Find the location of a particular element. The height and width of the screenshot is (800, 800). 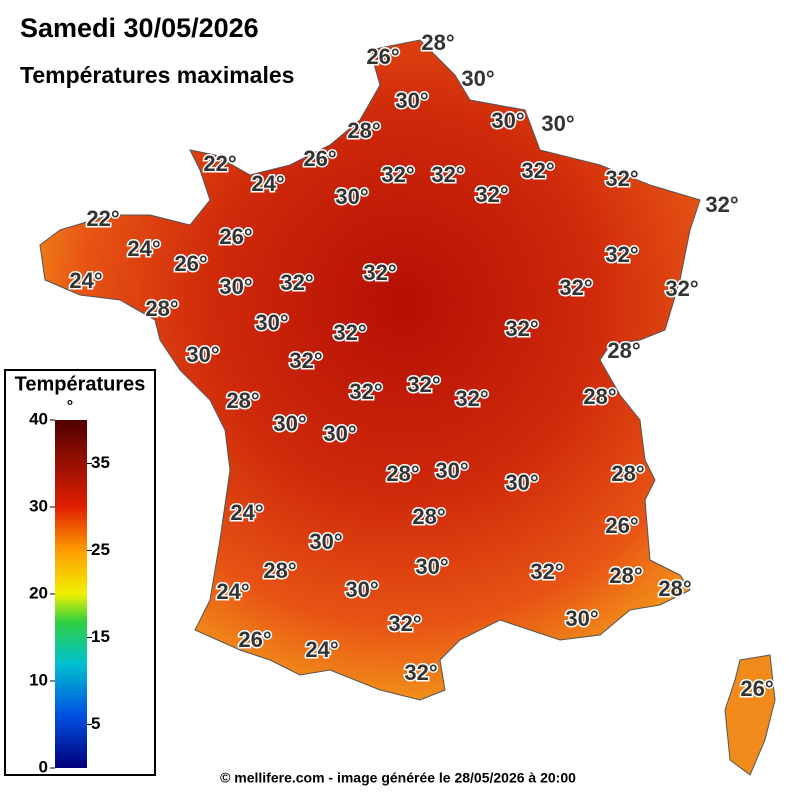

colorbar-tick-label: 25 is located at coordinates (100, 549).